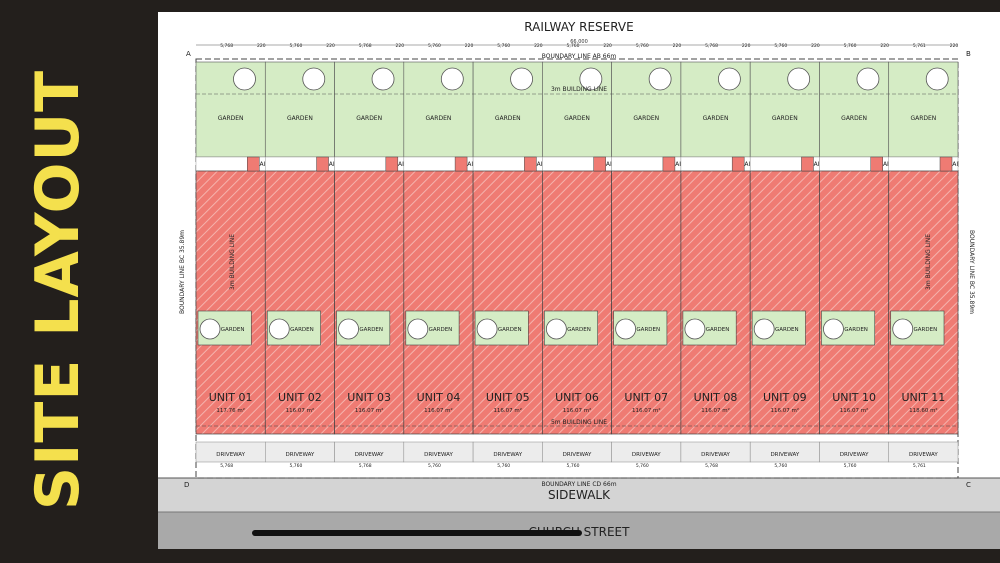  I want to click on unit-width-dimension-bottom: 5,761, so click(919, 466).